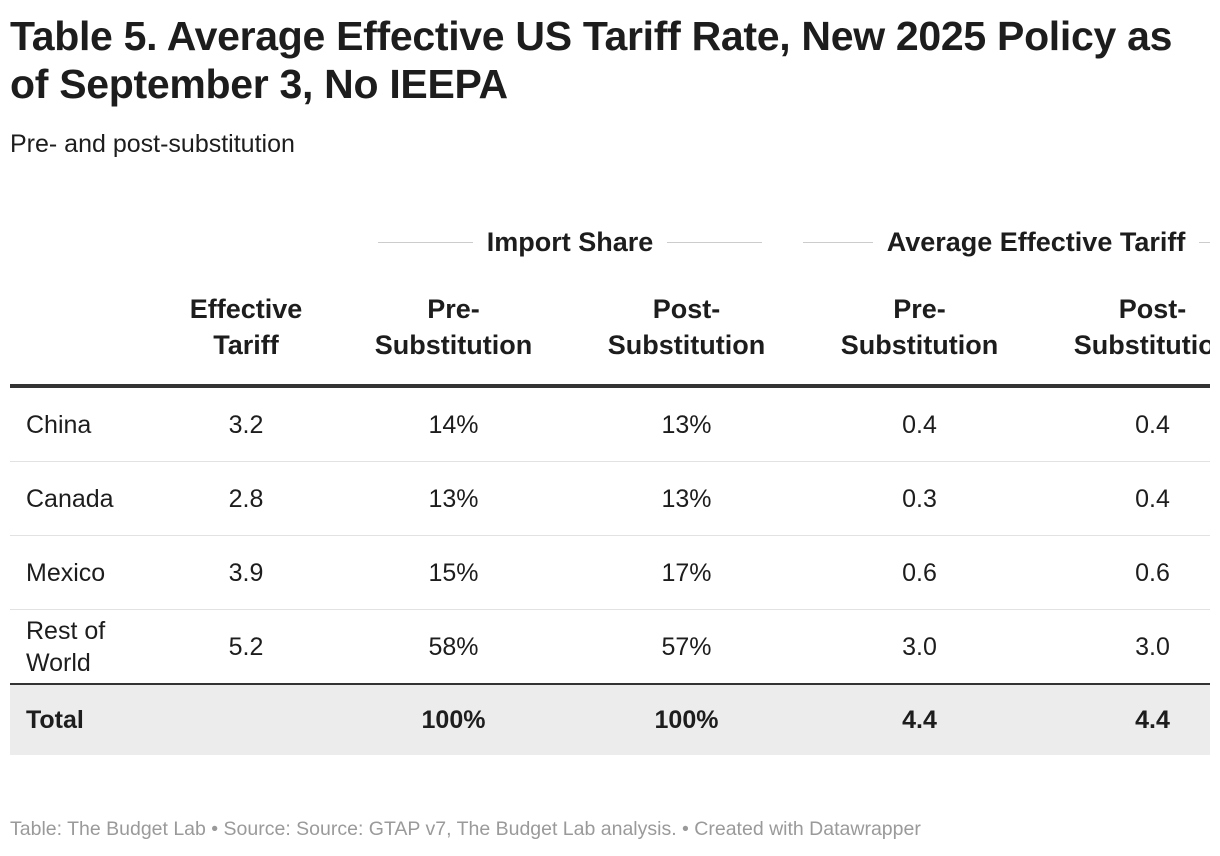  I want to click on cell: 3.9, so click(246, 572).